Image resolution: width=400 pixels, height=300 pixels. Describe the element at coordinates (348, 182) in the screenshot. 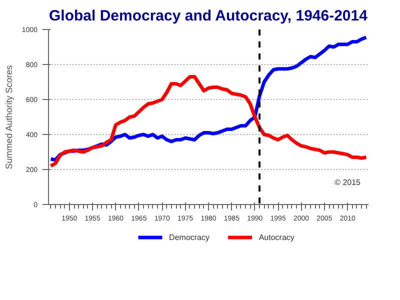

I see `annotation: © 2015` at that location.